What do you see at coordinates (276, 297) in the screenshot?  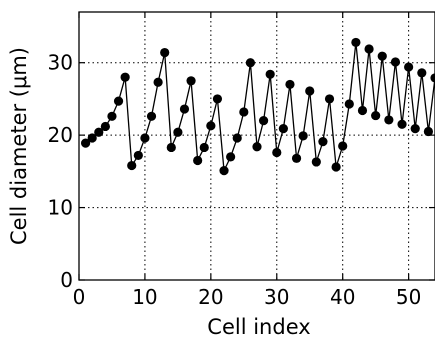 I see `x-tick-label: 30` at bounding box center [276, 297].